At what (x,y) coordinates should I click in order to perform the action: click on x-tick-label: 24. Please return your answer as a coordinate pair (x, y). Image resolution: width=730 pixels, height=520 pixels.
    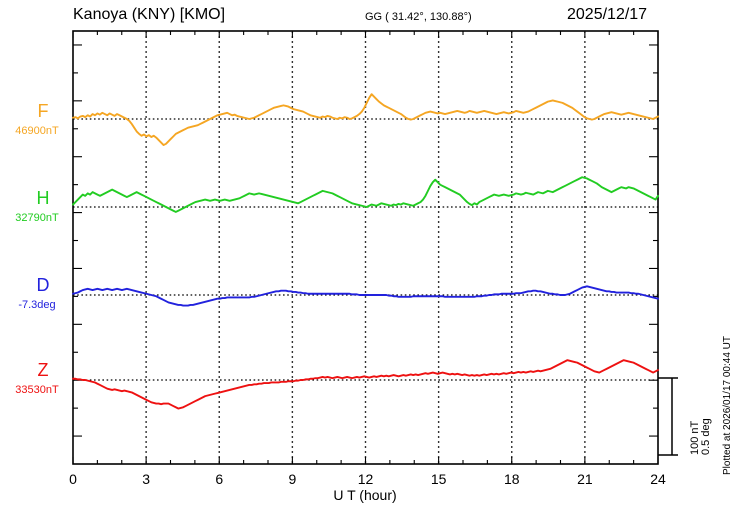
    Looking at the image, I should click on (658, 479).